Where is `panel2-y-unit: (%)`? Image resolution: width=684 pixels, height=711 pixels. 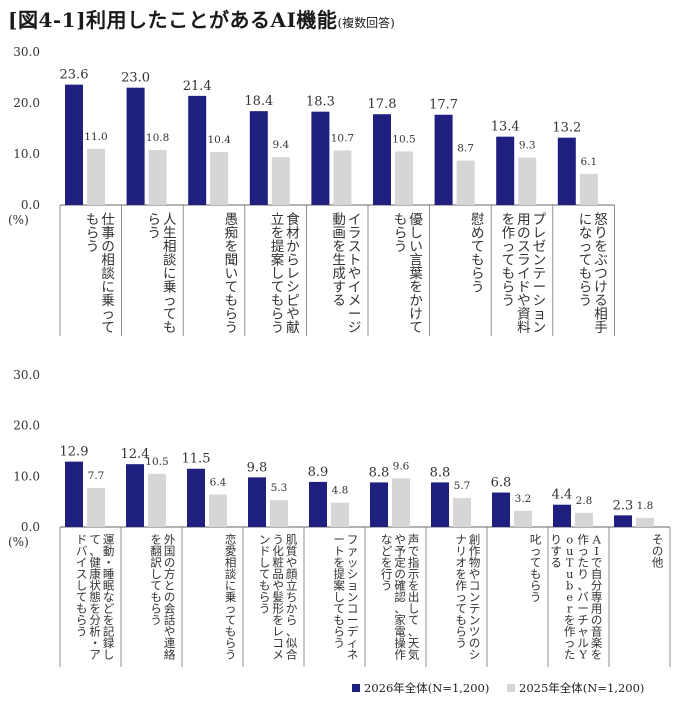
panel2-y-unit: (%) is located at coordinates (18, 542).